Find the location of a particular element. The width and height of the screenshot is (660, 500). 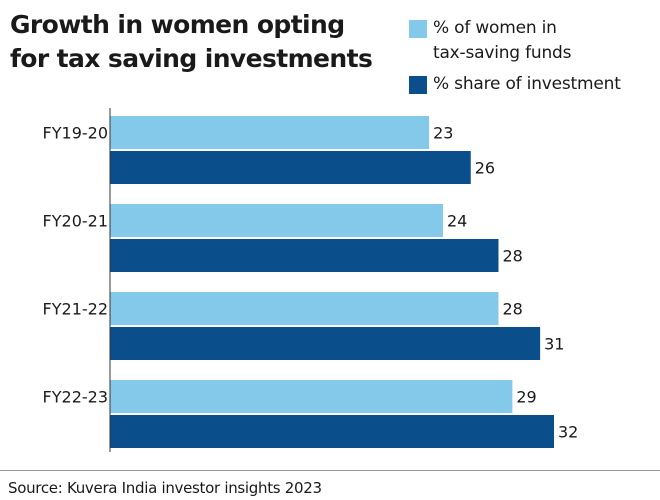

legend-label-line-2: tax-saving funds is located at coordinates (502, 53).